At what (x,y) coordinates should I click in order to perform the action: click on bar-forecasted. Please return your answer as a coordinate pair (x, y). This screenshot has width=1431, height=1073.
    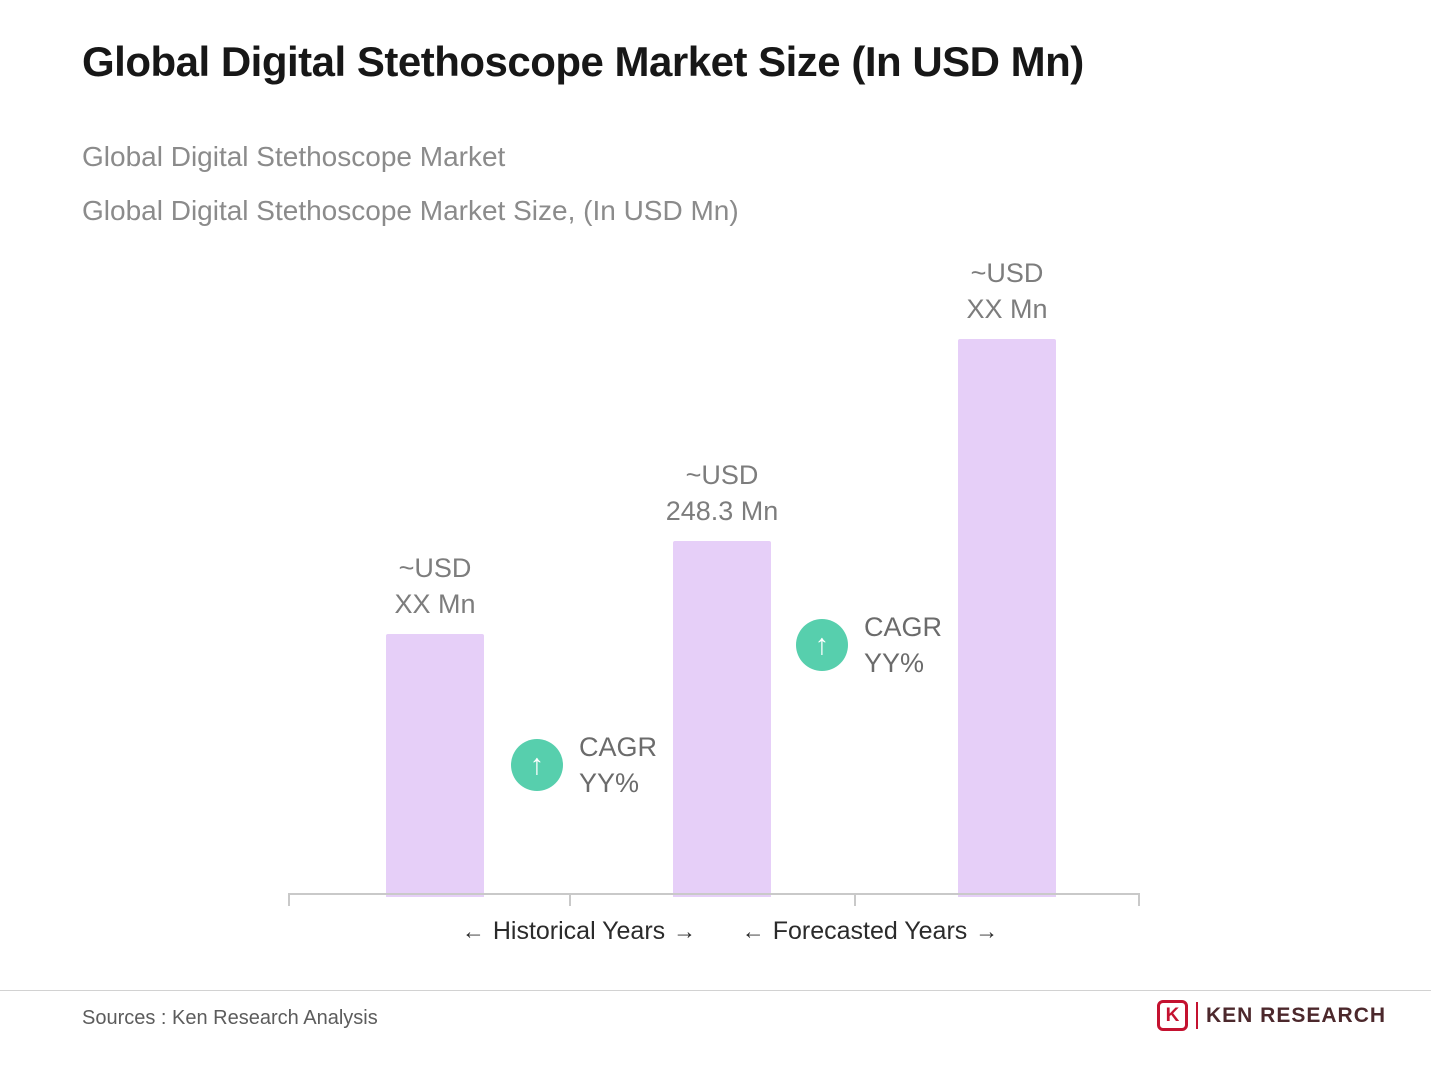
    Looking at the image, I should click on (1007, 618).